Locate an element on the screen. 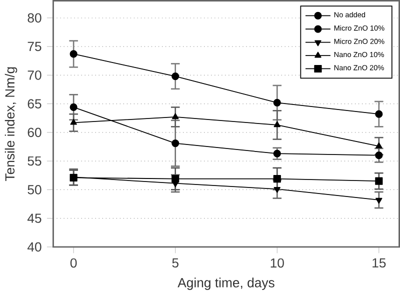 Image resolution: width=400 pixels, height=295 pixels. x-tick-label: 15 is located at coordinates (379, 263).